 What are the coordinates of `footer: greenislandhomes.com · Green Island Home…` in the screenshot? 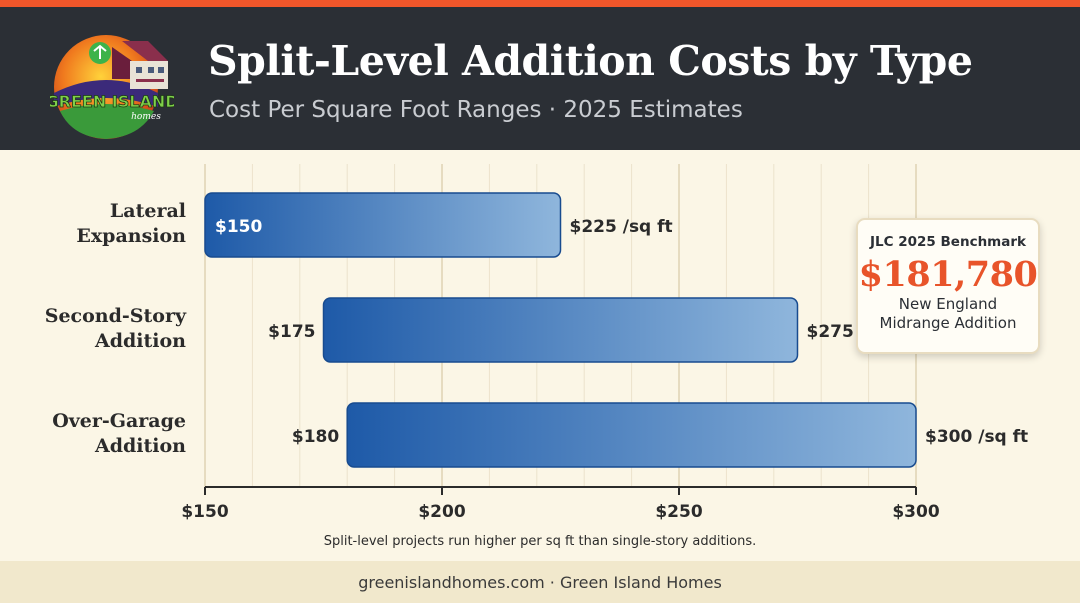 It's located at (540, 582).